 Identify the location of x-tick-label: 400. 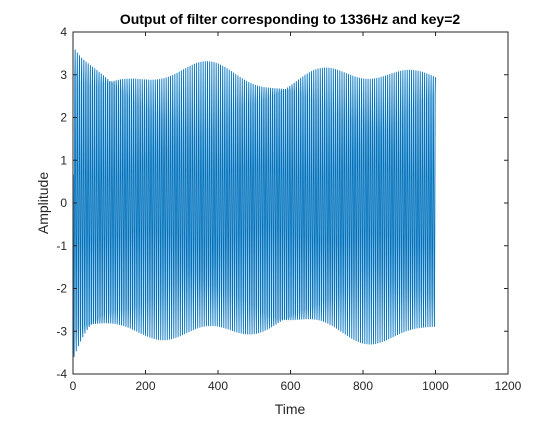
(218, 386).